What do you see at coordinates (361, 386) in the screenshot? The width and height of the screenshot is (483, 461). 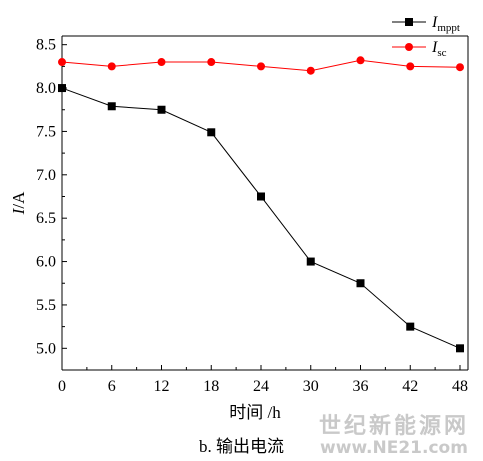 I see `x-tick-label: 36` at bounding box center [361, 386].